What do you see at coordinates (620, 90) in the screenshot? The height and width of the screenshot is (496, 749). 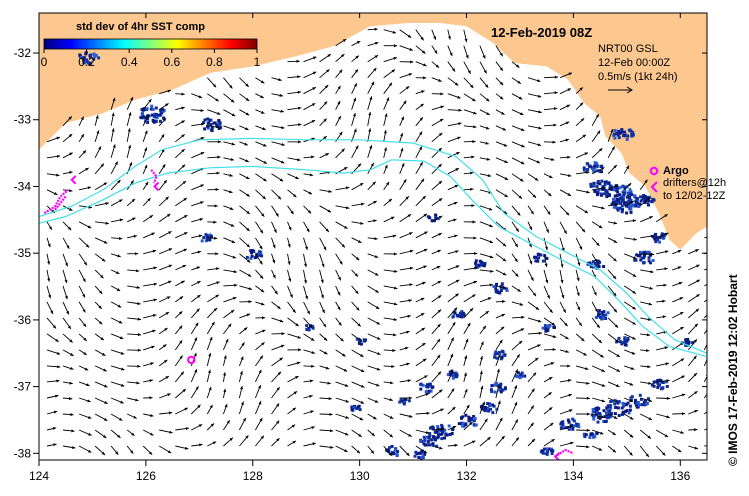 I see `scale-arrow-icon` at bounding box center [620, 90].